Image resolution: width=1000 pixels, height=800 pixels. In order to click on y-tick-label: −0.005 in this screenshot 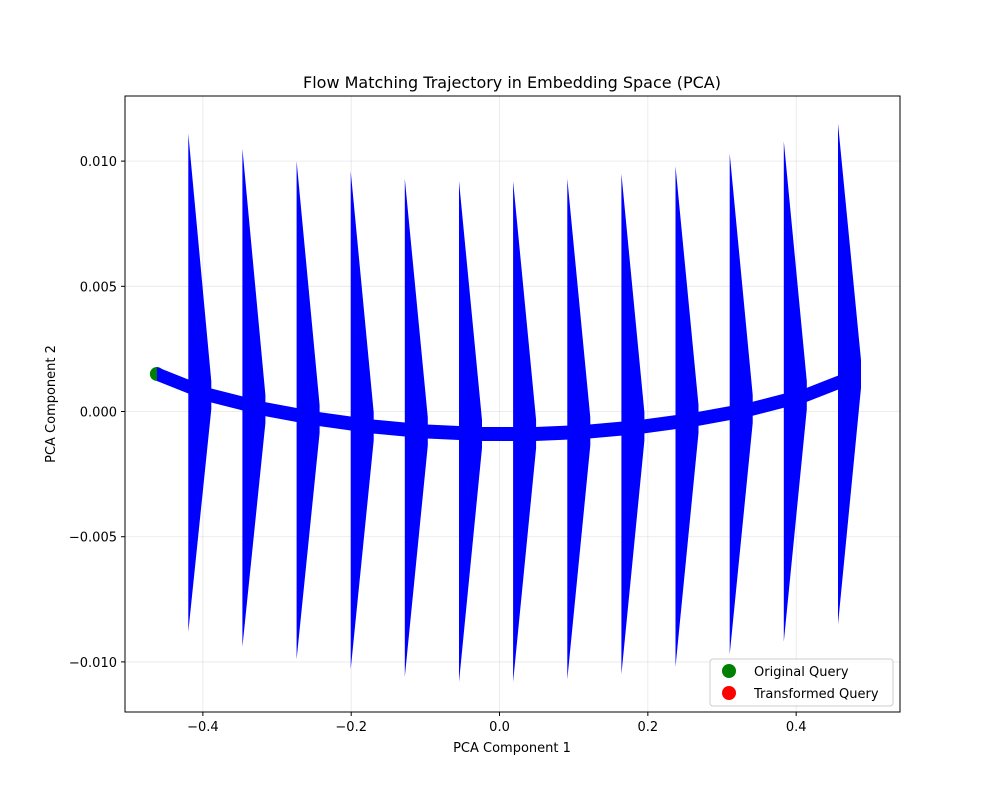, I will do `click(93, 538)`.